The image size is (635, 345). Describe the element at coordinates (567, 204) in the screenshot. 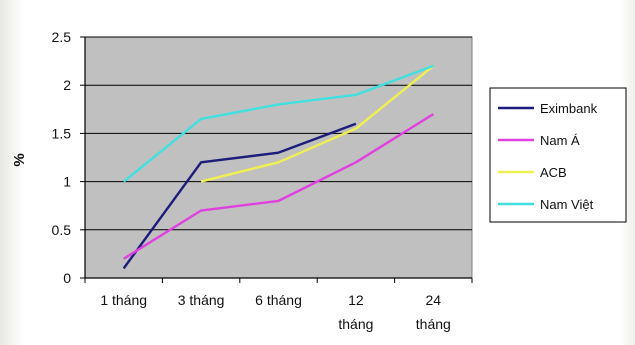

I see `legend-label: Nam Việt` at that location.